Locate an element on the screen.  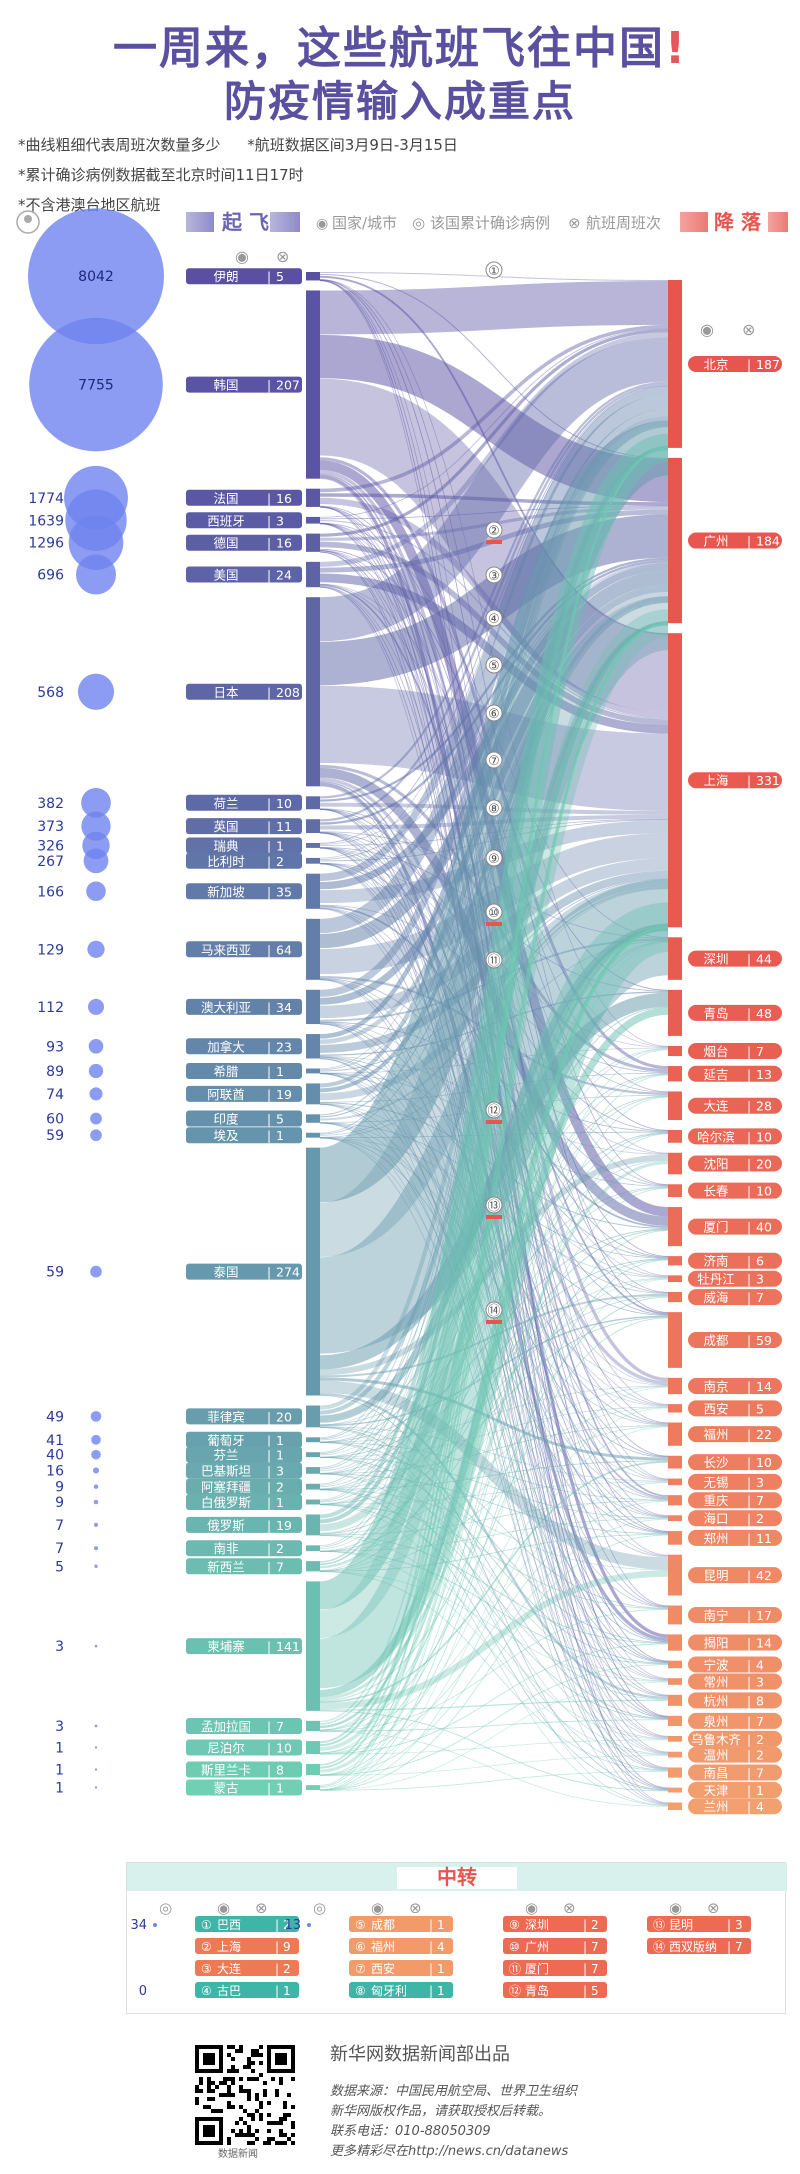
transit-item-number: ⑩ is located at coordinates (514, 1947).